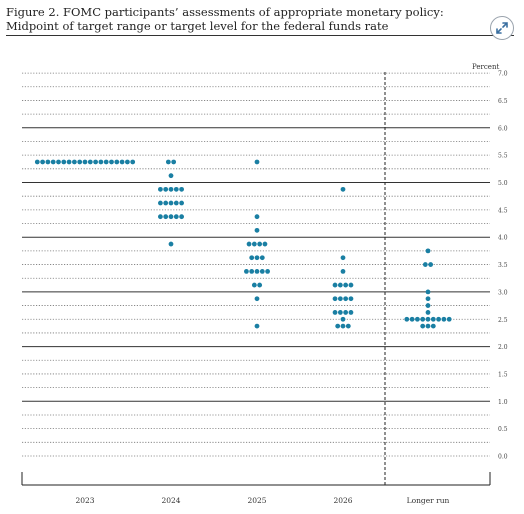 The height and width of the screenshot is (514, 524). Describe the element at coordinates (256, 500) in the screenshot. I see `x-category-label: 2025` at that location.